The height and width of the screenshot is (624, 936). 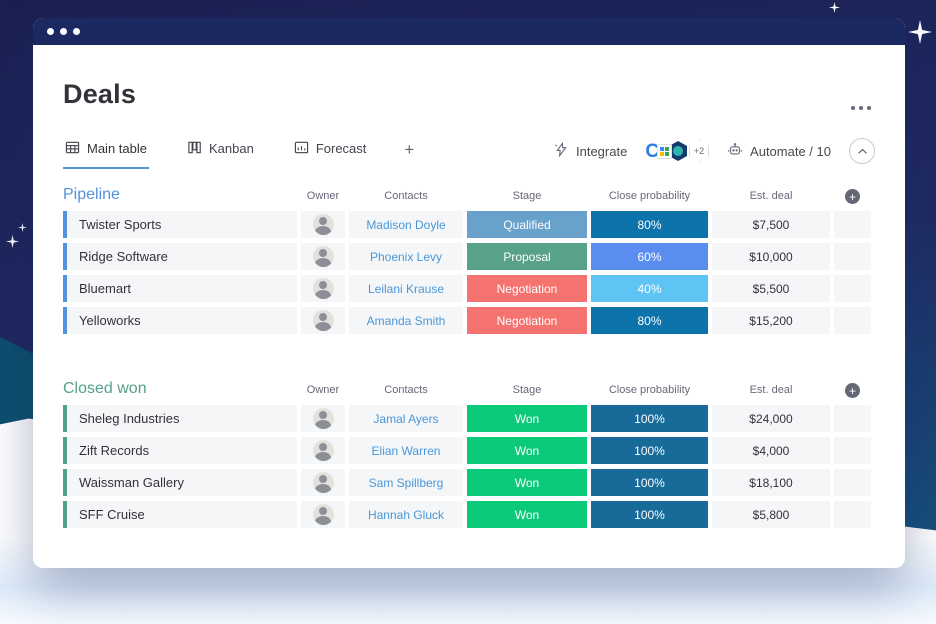 What do you see at coordinates (180, 320) in the screenshot?
I see `deal-name-cell: Yelloworks` at bounding box center [180, 320].